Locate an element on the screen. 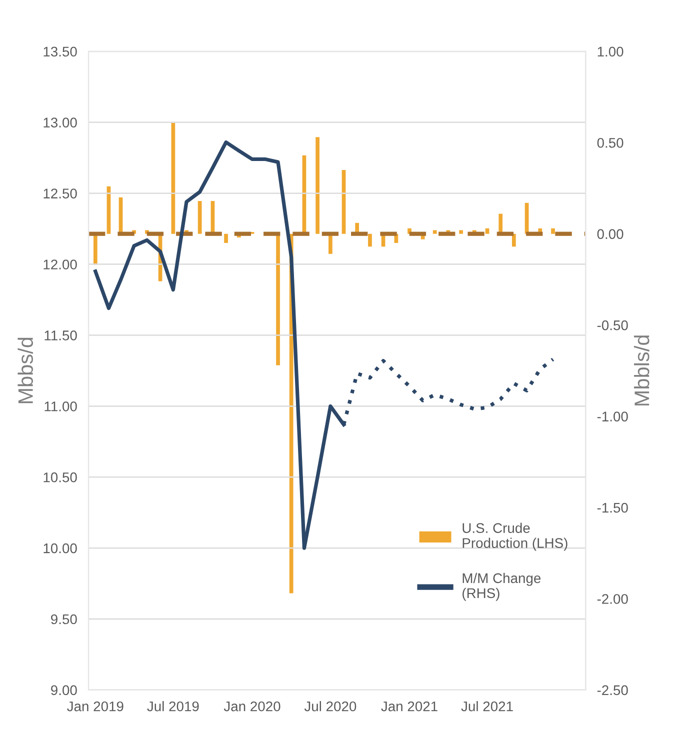 This screenshot has height=734, width=681. y-tick-label: 12.00 is located at coordinates (60, 265).